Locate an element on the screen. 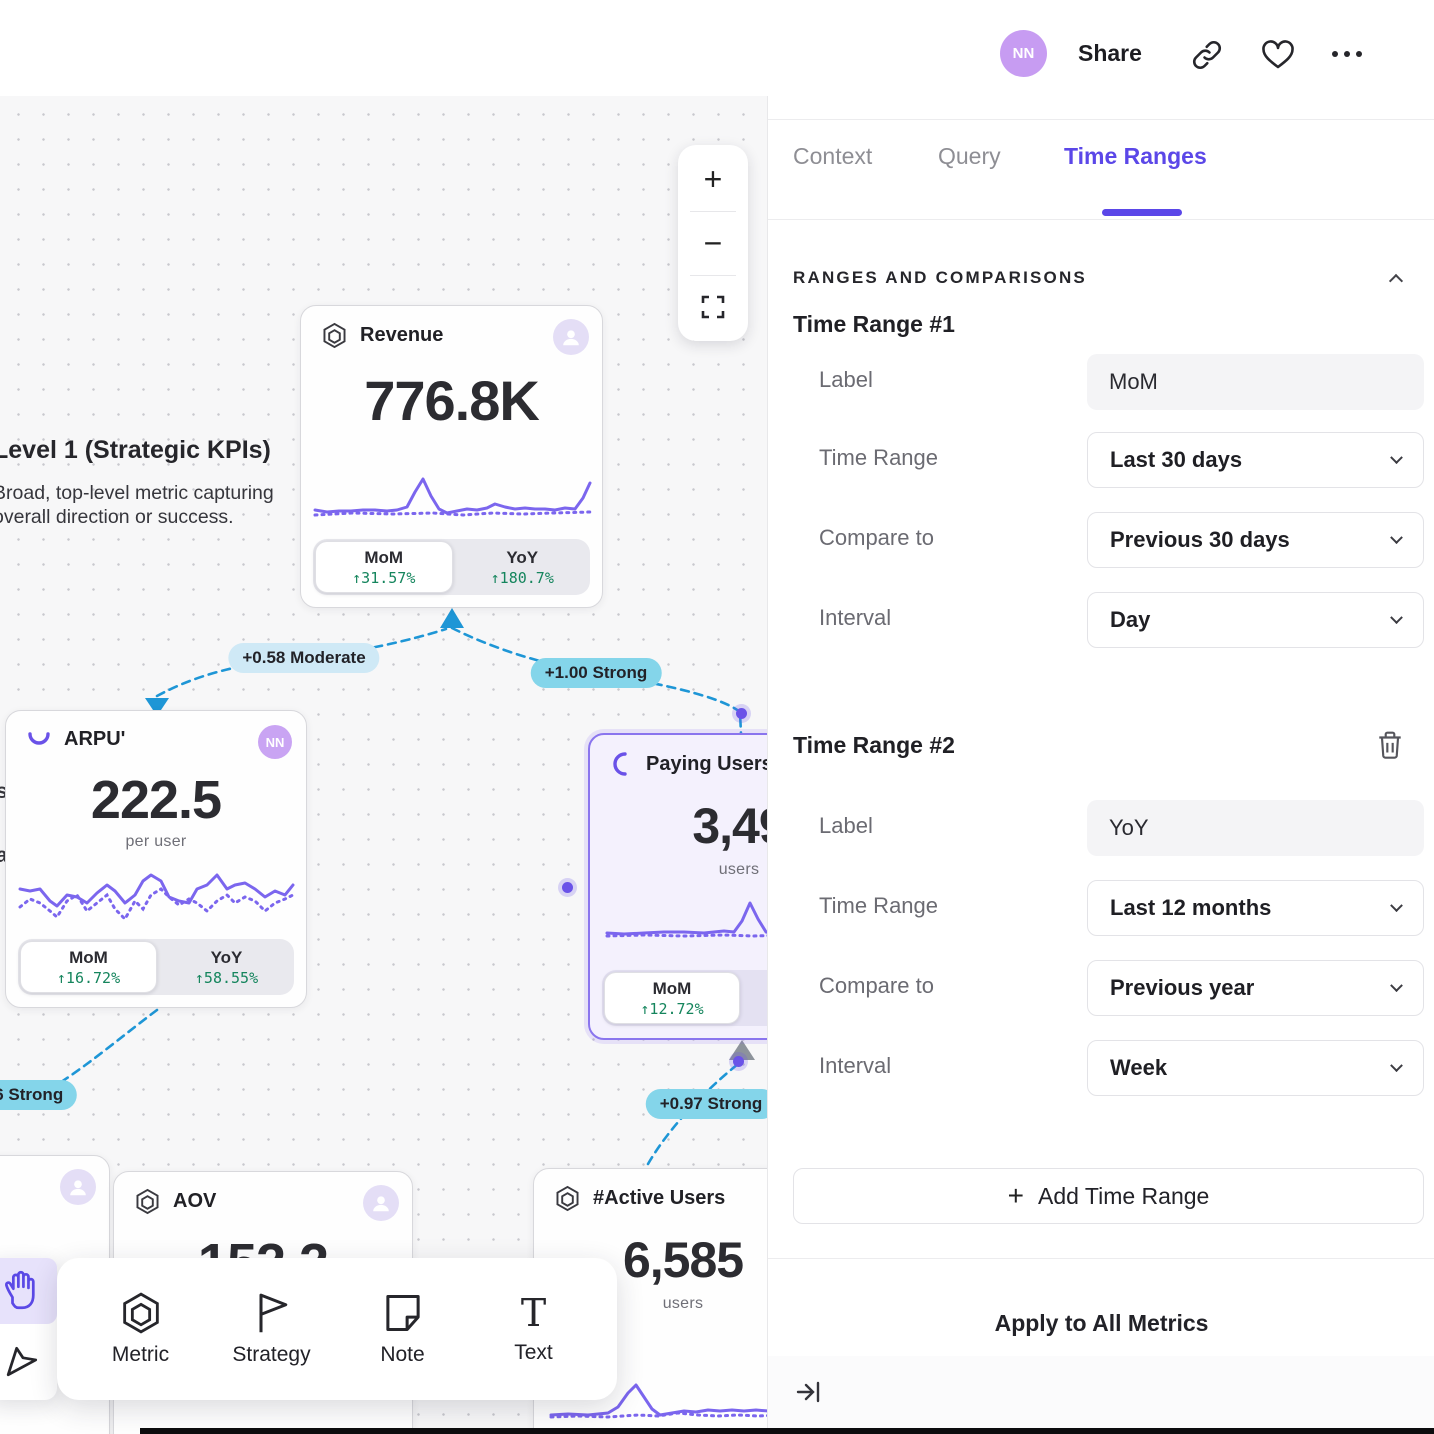 This screenshot has width=1434, height=1434. time-range-2-title: Time Range #2 is located at coordinates (874, 745).